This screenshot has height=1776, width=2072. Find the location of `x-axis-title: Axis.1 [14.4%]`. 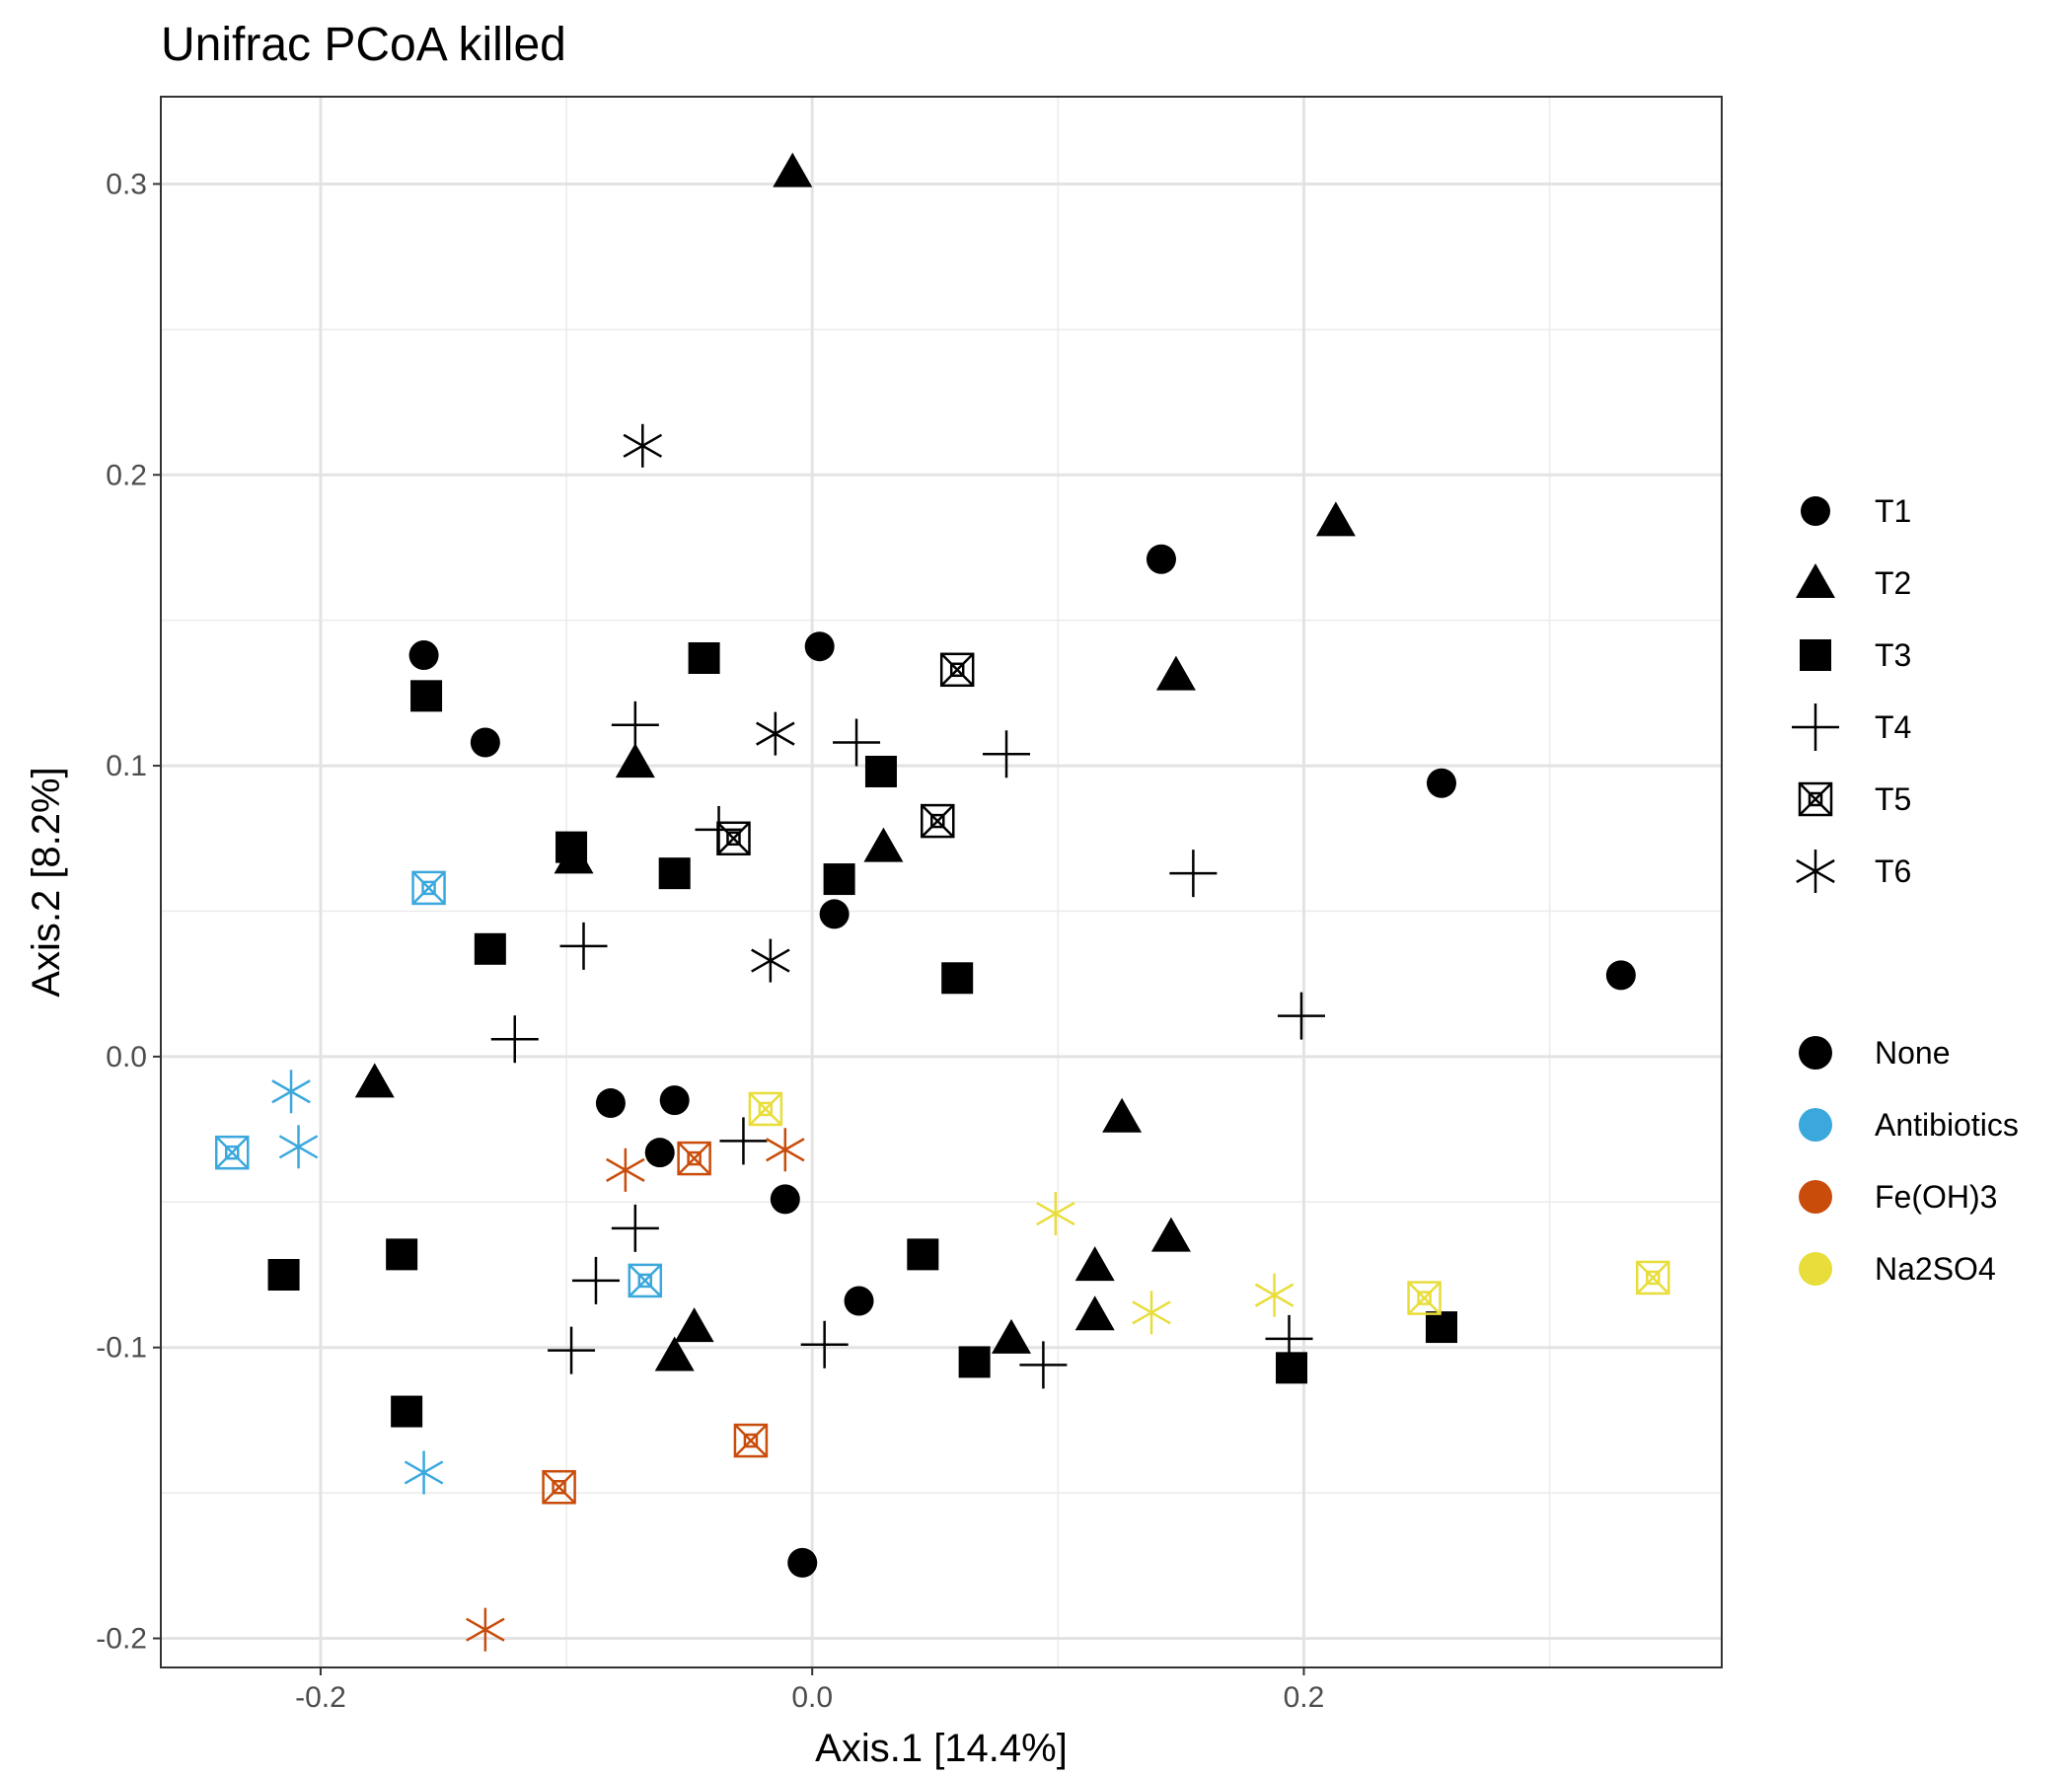

x-axis-title: Axis.1 [14.4%] is located at coordinates (942, 1749).